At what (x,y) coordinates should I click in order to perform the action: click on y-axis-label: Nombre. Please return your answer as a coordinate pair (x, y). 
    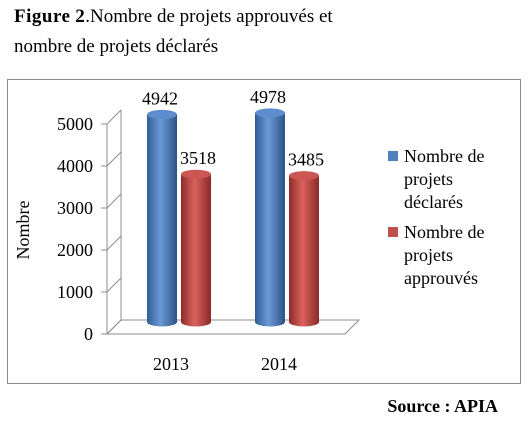
    Looking at the image, I should click on (23, 229).